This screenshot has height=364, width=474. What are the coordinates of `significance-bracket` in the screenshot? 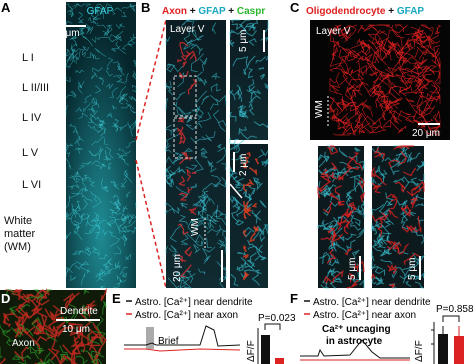 It's located at (451, 318).